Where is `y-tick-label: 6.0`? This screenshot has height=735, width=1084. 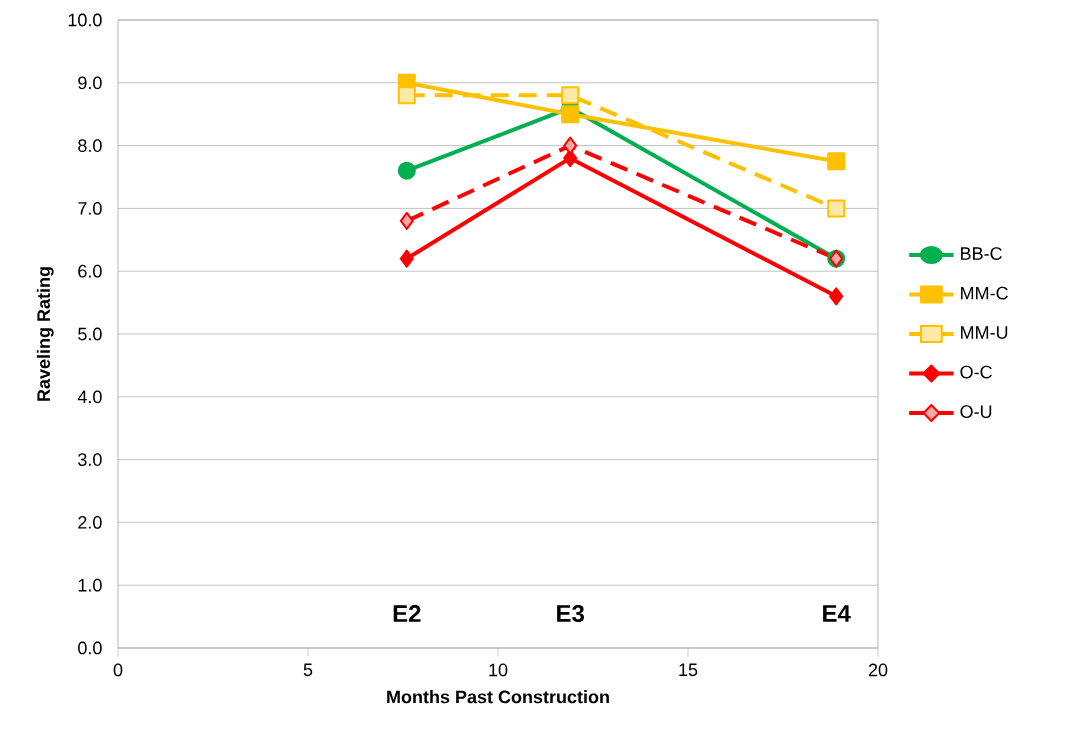 y-tick-label: 6.0 is located at coordinates (90, 271).